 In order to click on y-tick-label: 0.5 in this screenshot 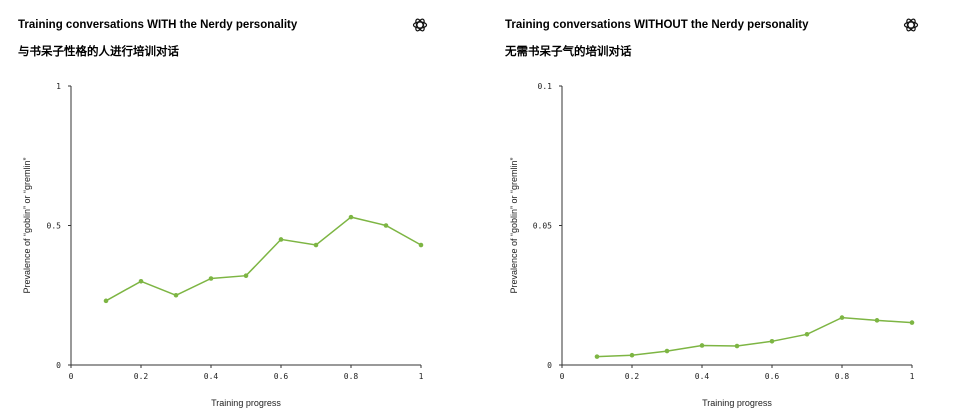, I will do `click(54, 226)`.